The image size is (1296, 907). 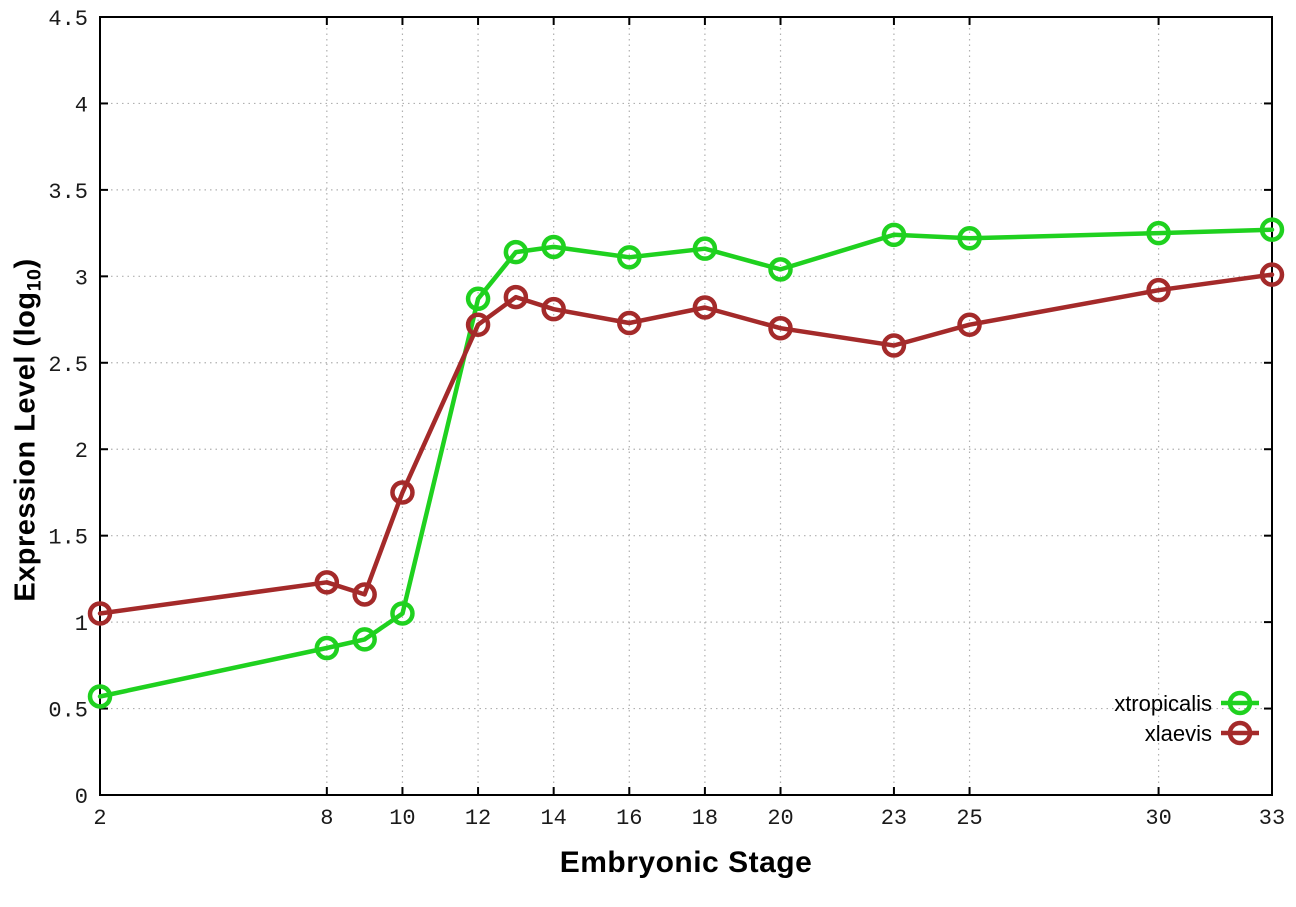 I want to click on y-tick-label: 0.5, so click(x=68, y=711).